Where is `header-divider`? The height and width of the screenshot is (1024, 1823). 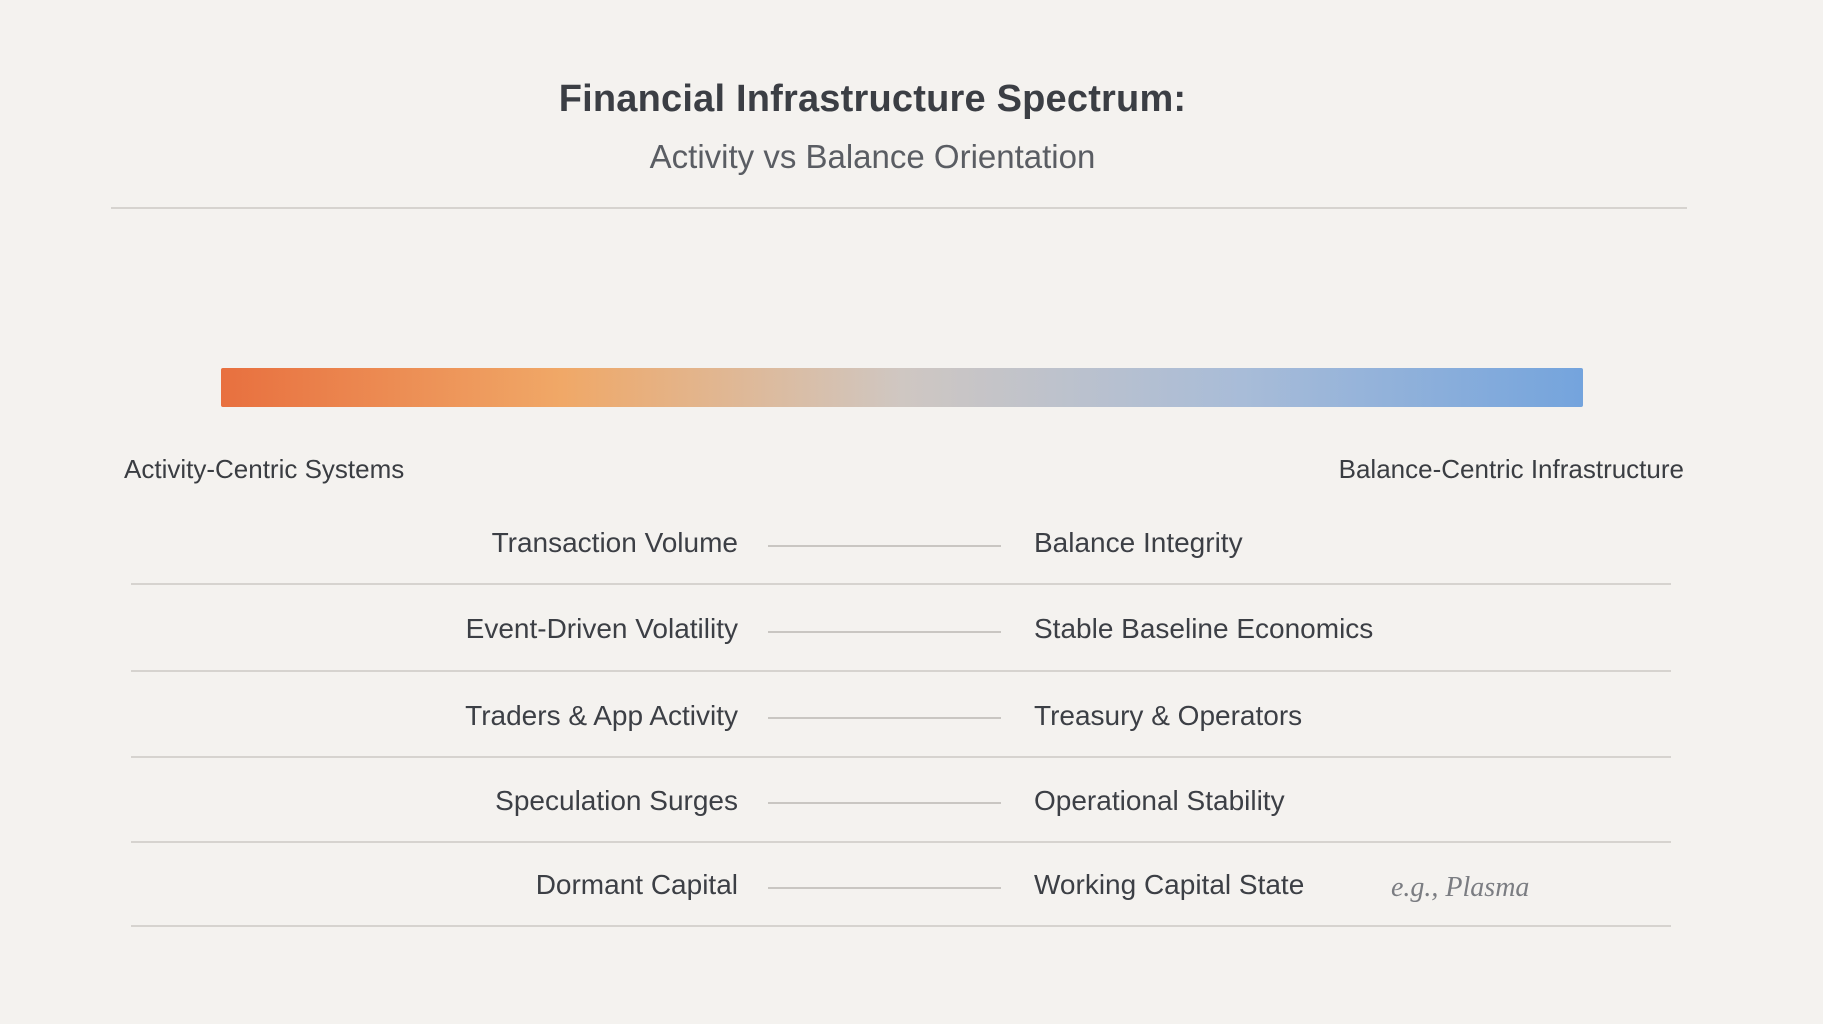
header-divider is located at coordinates (899, 208).